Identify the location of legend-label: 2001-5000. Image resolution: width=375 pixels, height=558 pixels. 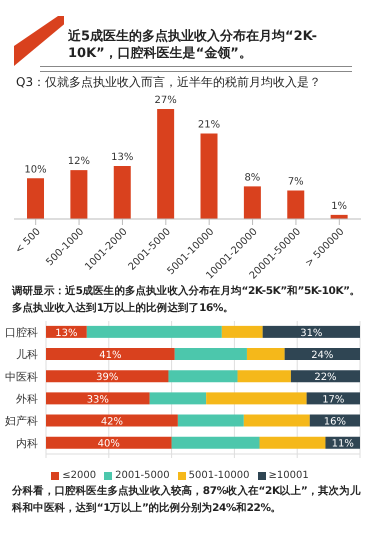
(142, 475).